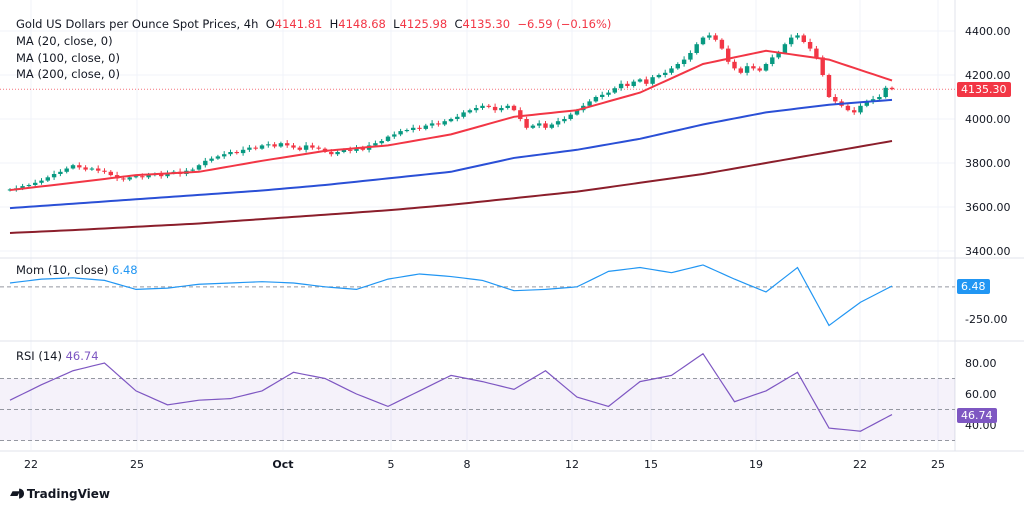  Describe the element at coordinates (391, 464) in the screenshot. I see `x-tick: 5` at that location.